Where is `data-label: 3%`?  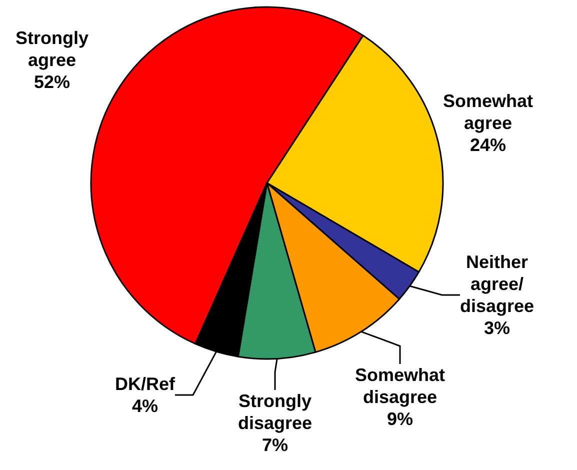 data-label: 3% is located at coordinates (497, 328).